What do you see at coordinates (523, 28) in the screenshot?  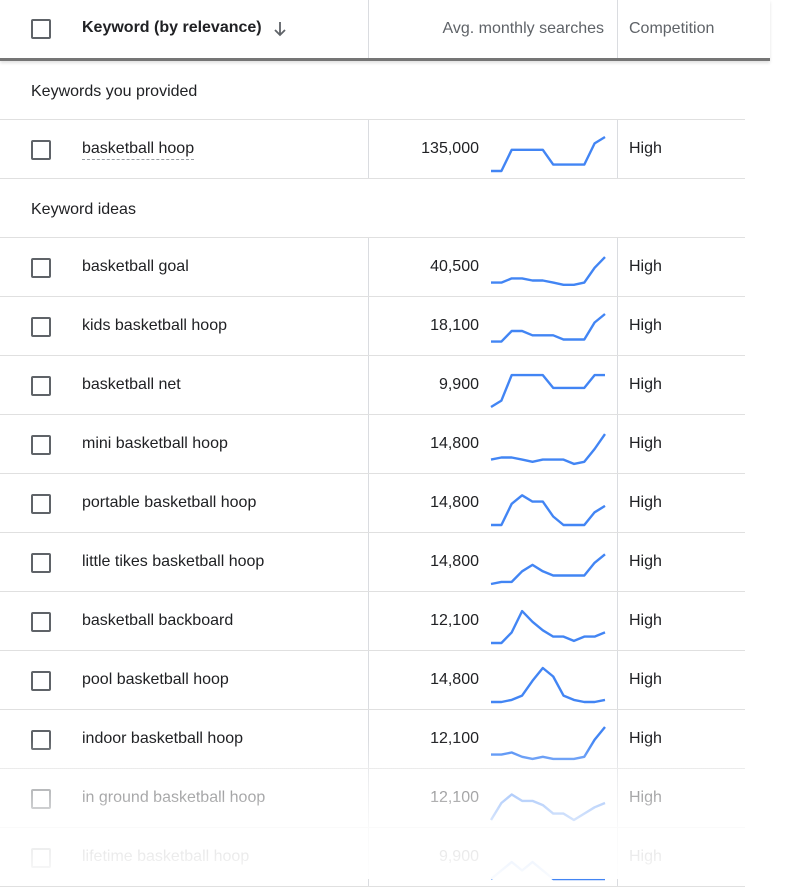 I see `column-header-searches: Avg. monthly searches` at bounding box center [523, 28].